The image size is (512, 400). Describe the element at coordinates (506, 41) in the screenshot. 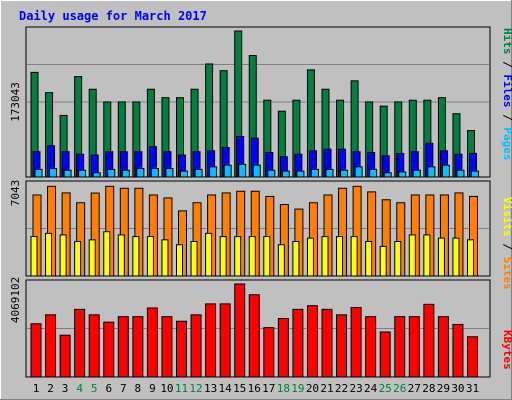

I see `legend-part-0-0: Hits` at that location.